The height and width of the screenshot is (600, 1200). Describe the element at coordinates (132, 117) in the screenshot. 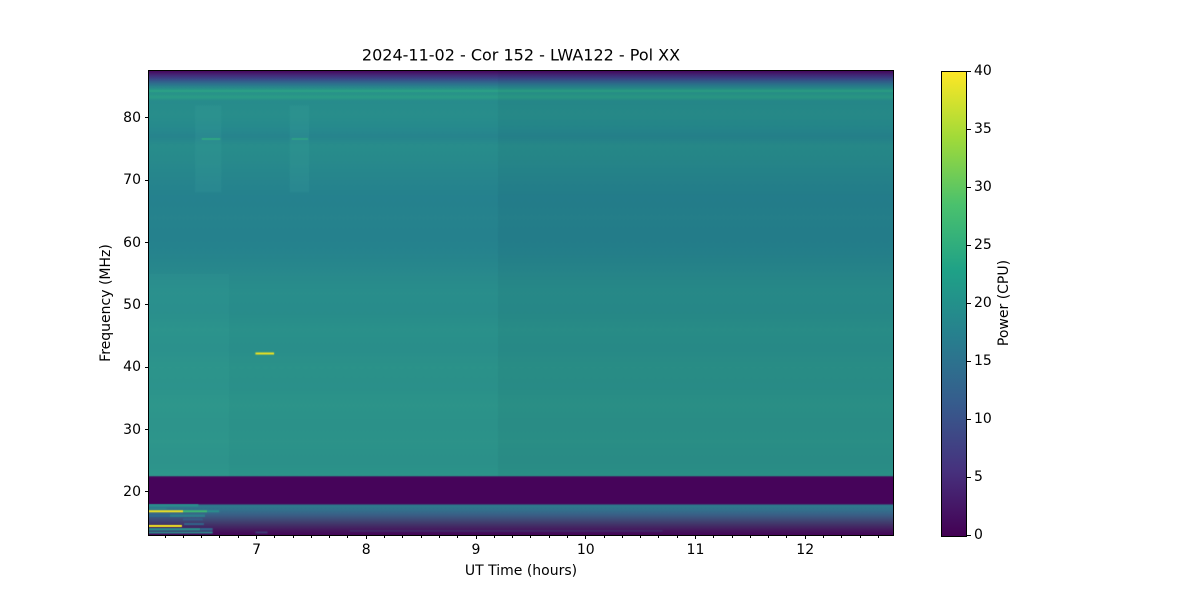

I see `y-tick-label: 80` at that location.